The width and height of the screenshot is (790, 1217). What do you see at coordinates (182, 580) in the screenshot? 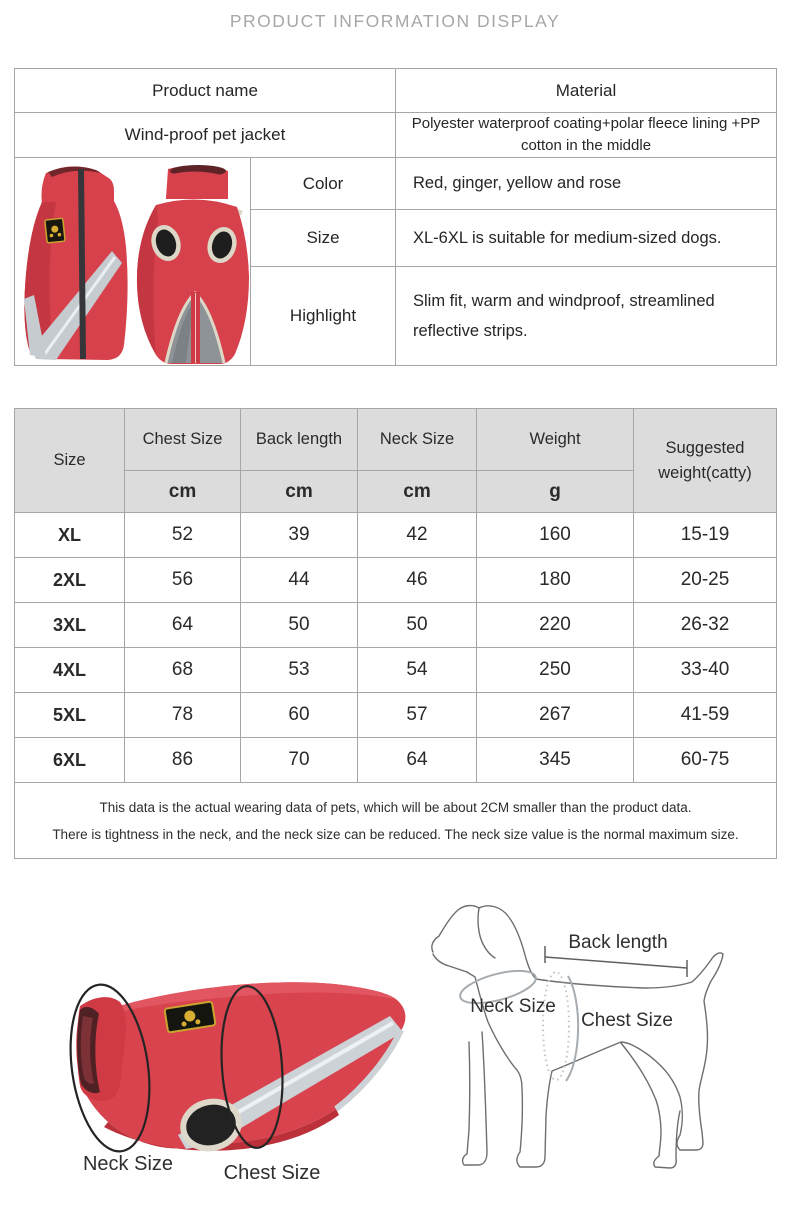
I see `chest-cell: 56` at bounding box center [182, 580].